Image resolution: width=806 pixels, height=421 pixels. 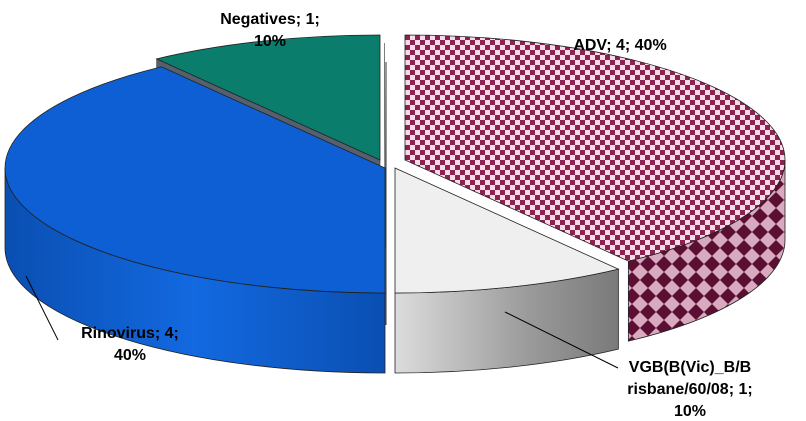 I want to click on data-label-negatives: Negatives; 1; 10%, so click(x=270, y=30).